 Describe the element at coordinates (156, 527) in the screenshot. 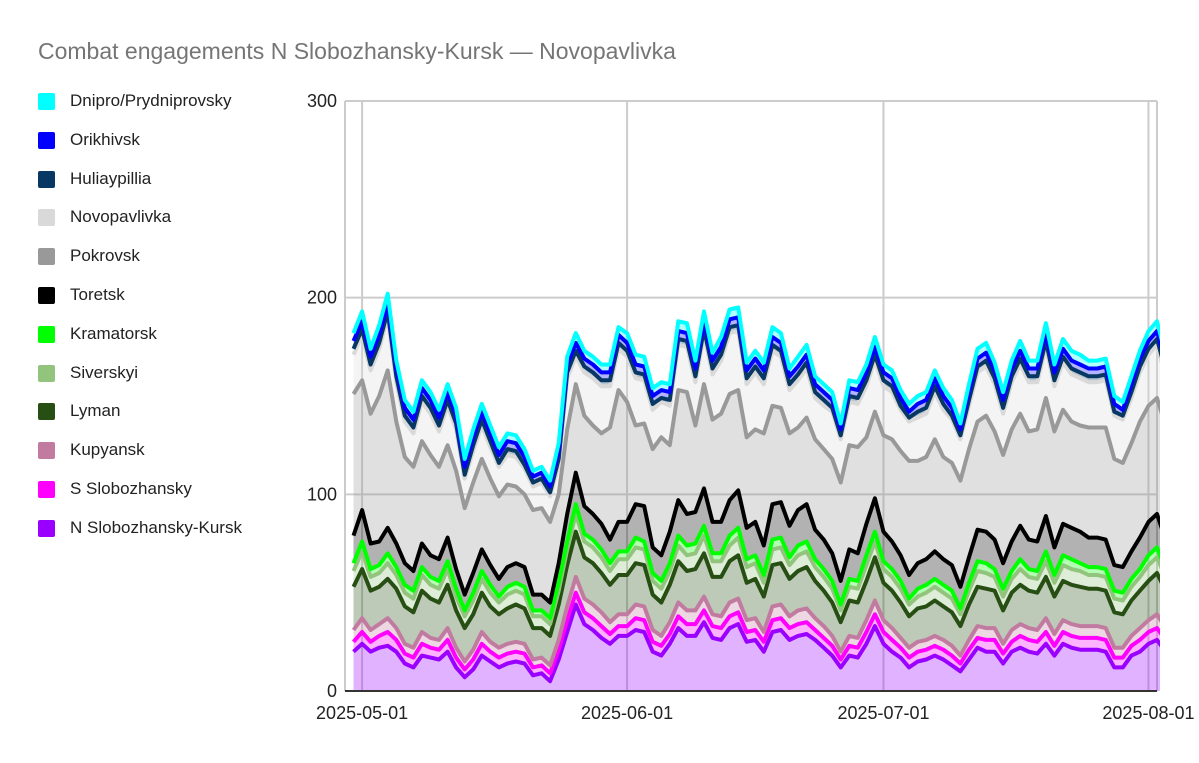

I see `legend-label: N Slobozhansky-Kursk` at that location.